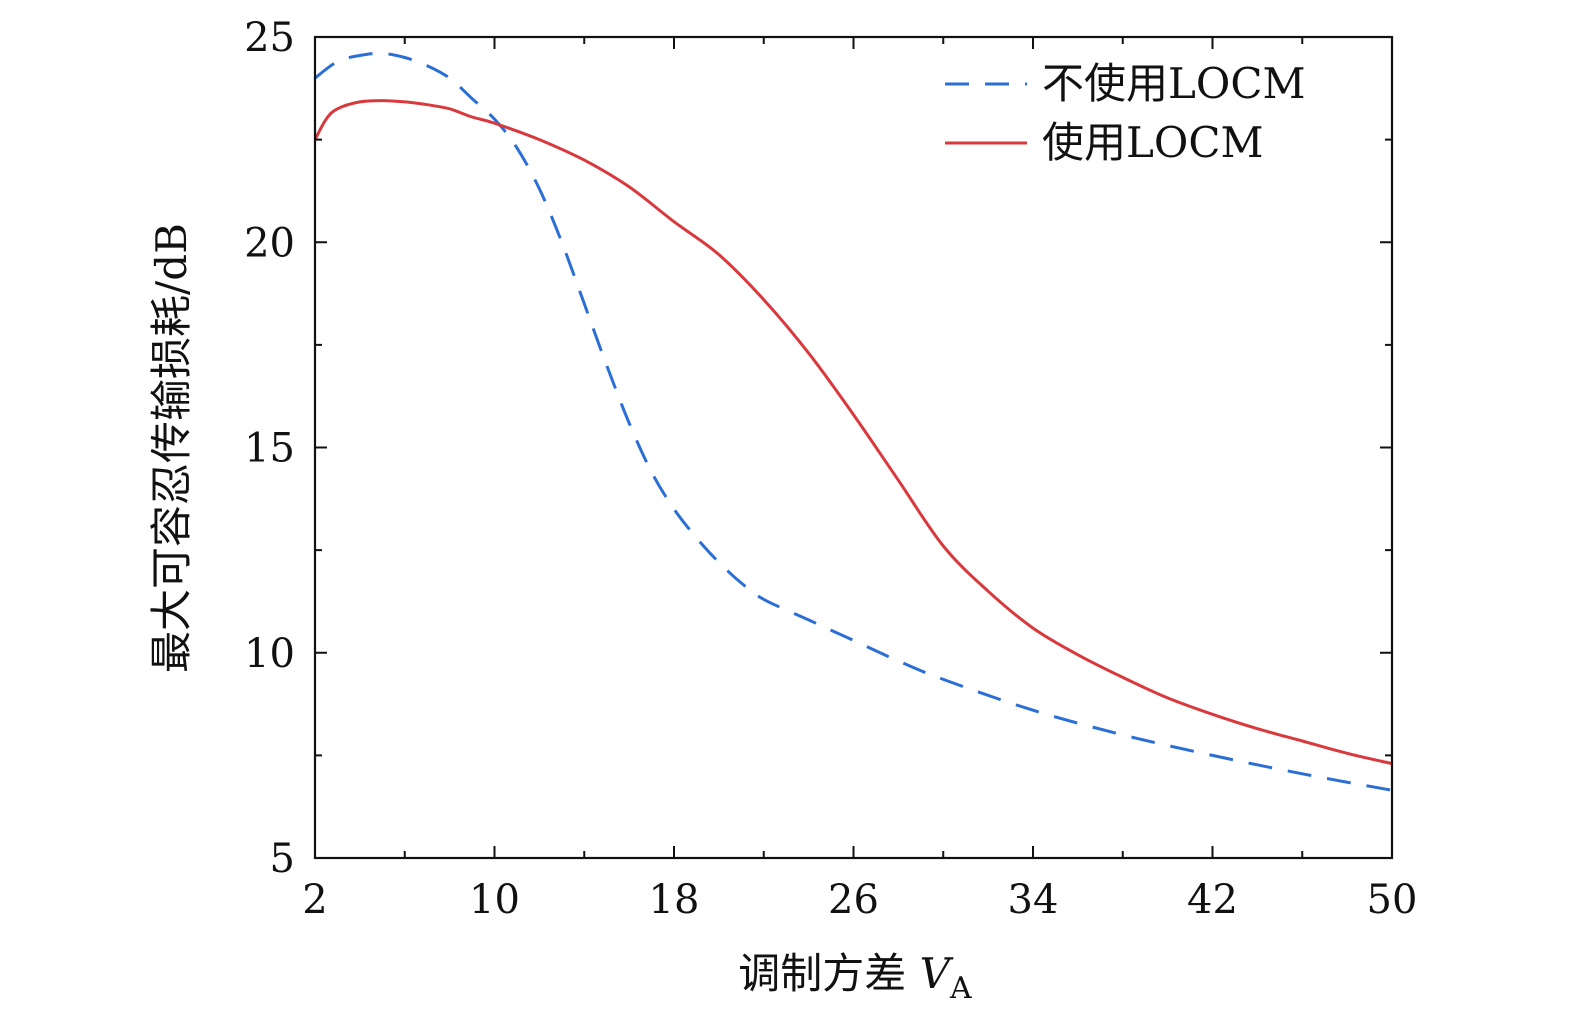  Describe the element at coordinates (269, 243) in the screenshot. I see `y-tick-label: 20` at that location.